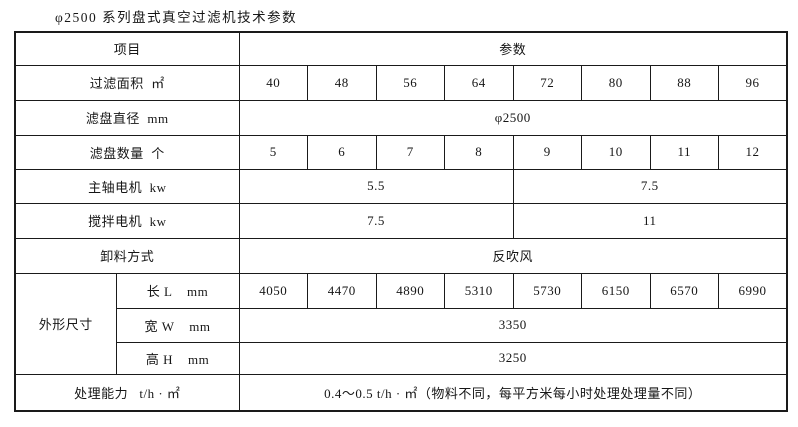  I want to click on filter-area-value: 64, so click(479, 82).